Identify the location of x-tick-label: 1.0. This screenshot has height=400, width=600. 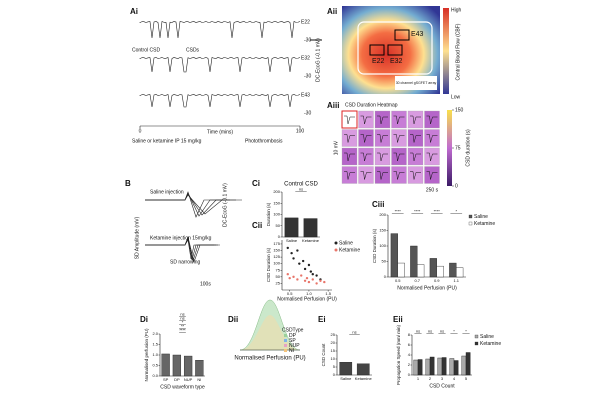
(309, 293).